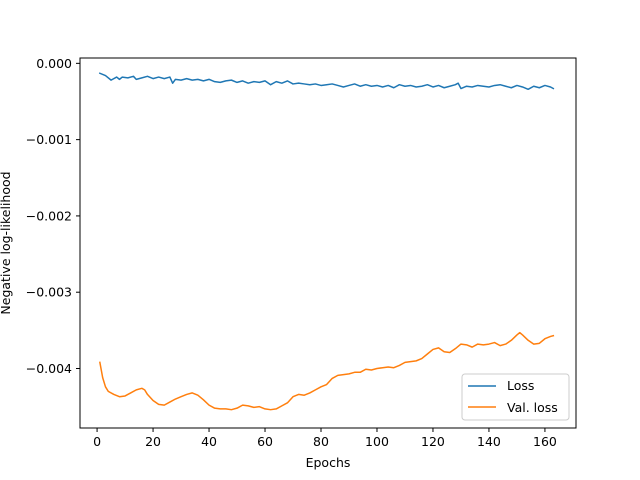 Image resolution: width=640 pixels, height=480 pixels. Describe the element at coordinates (6, 242) in the screenshot. I see `y-axis-label: Negative log-likelihood` at that location.